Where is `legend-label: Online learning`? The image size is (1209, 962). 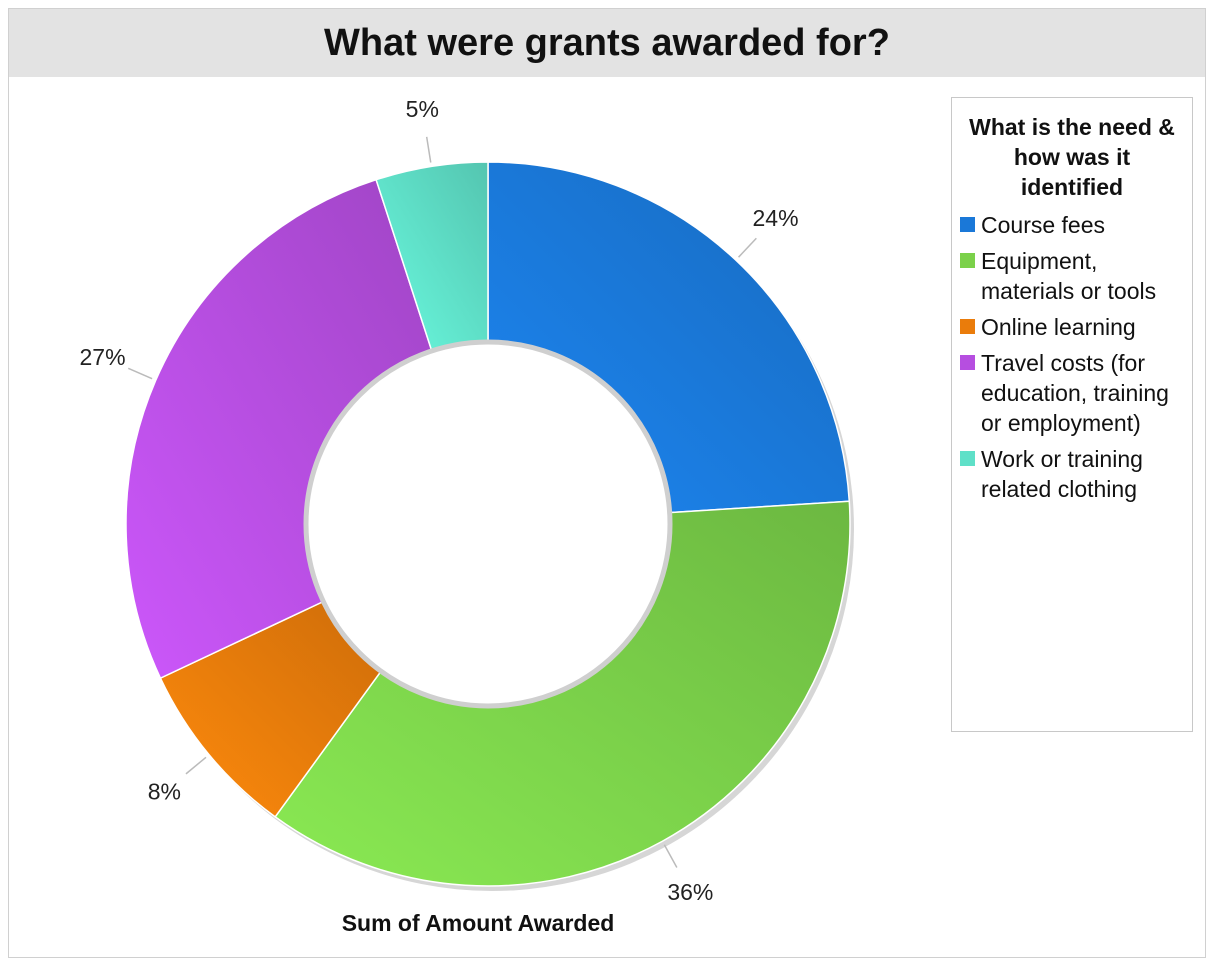 legend-label: Online learning is located at coordinates (1058, 327).